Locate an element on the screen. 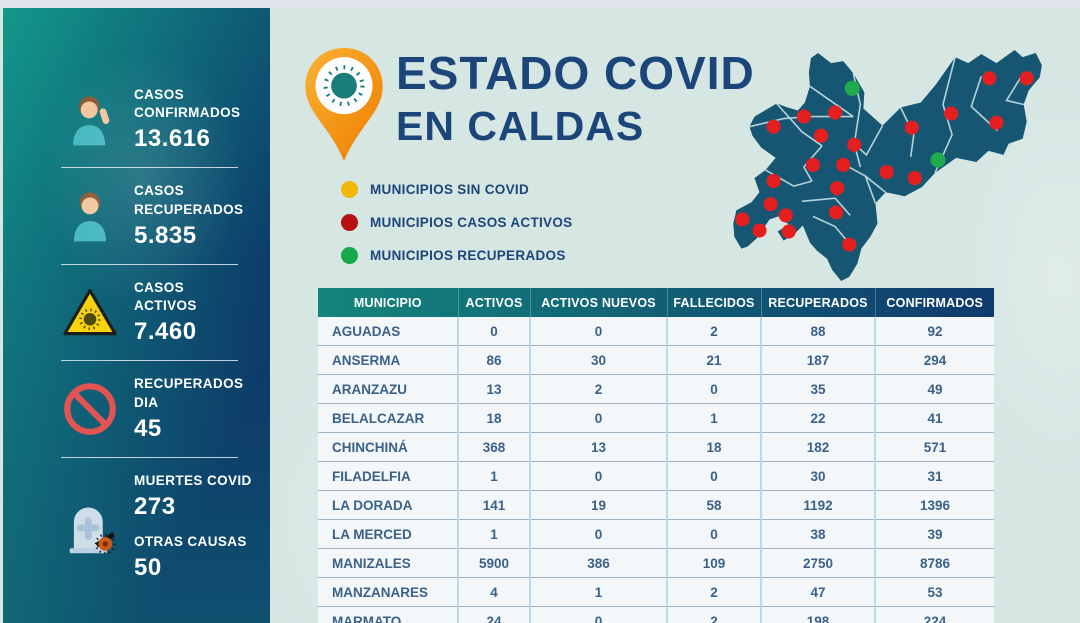 The height and width of the screenshot is (623, 1080). tombstone-icon is located at coordinates (90, 527).